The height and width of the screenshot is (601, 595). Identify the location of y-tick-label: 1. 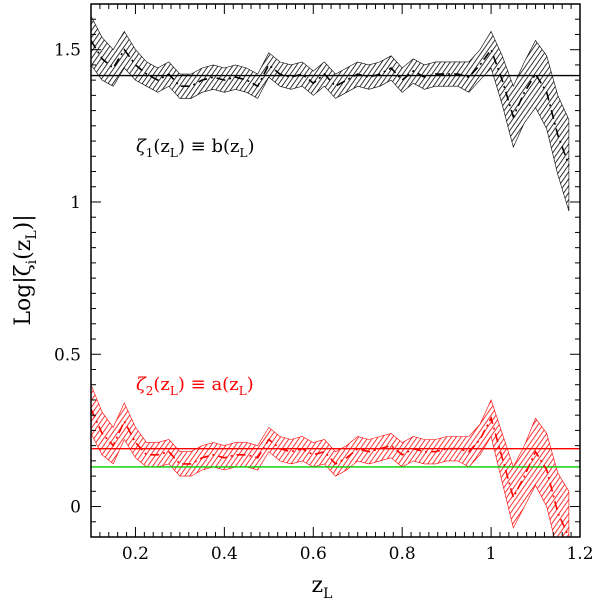
(75, 203).